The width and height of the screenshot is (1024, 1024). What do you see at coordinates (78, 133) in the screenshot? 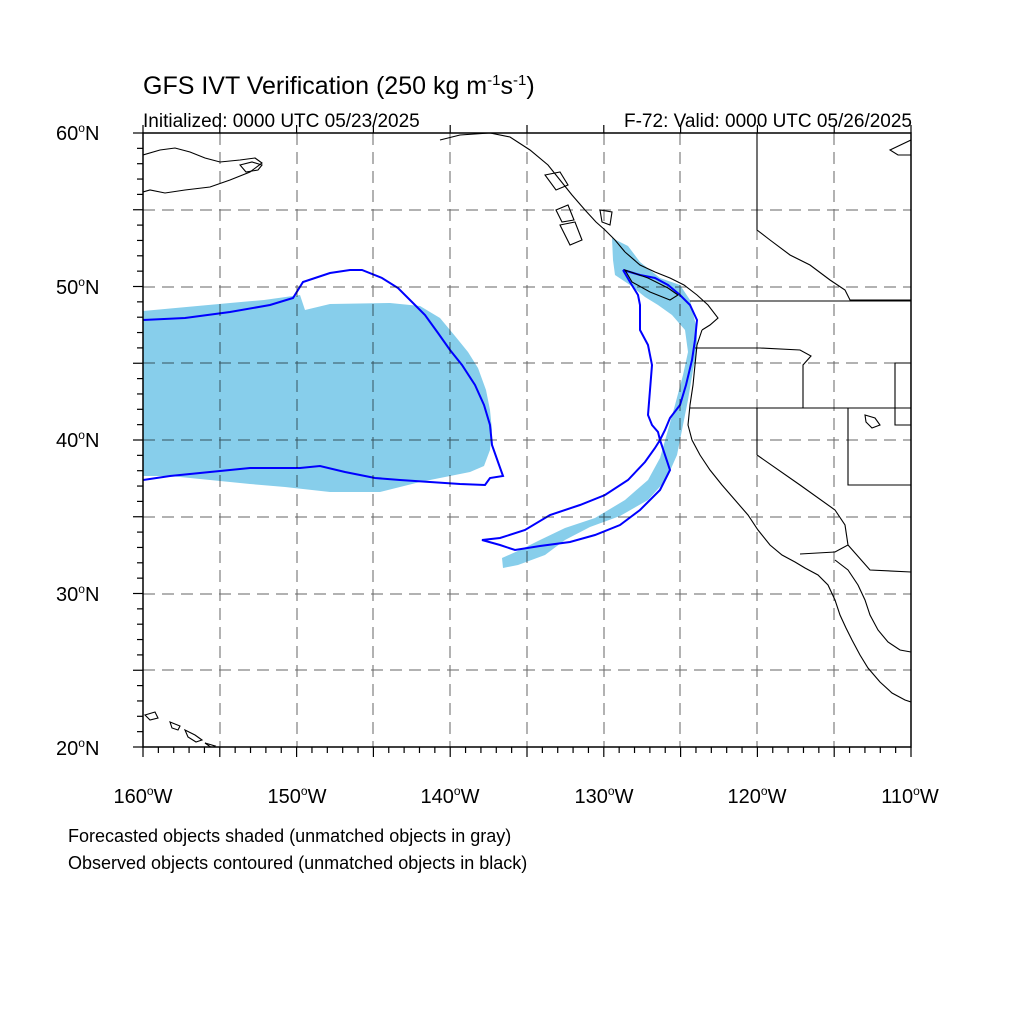
I see `lat-label-60: 60oN` at bounding box center [78, 133].